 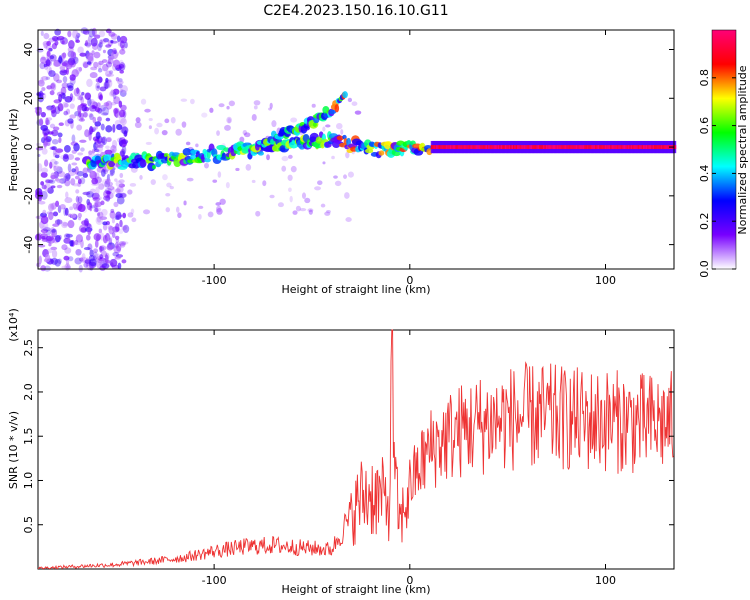 What do you see at coordinates (28, 348) in the screenshot?
I see `snr-ytick-label: 2.5` at bounding box center [28, 348].